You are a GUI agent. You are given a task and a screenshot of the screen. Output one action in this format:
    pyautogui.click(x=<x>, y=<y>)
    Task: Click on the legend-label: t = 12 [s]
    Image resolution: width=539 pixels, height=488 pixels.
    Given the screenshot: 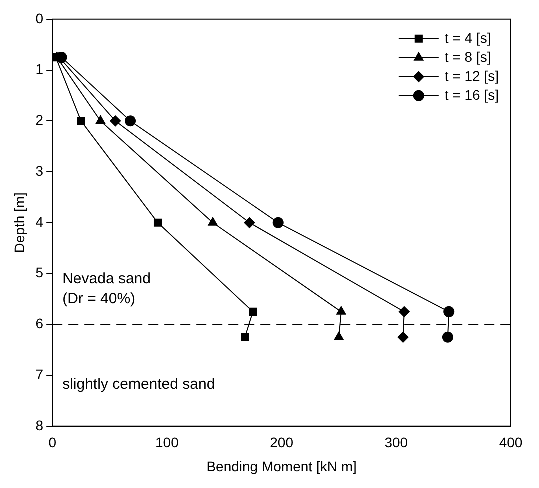 What is the action you would take?
    pyautogui.click(x=472, y=76)
    